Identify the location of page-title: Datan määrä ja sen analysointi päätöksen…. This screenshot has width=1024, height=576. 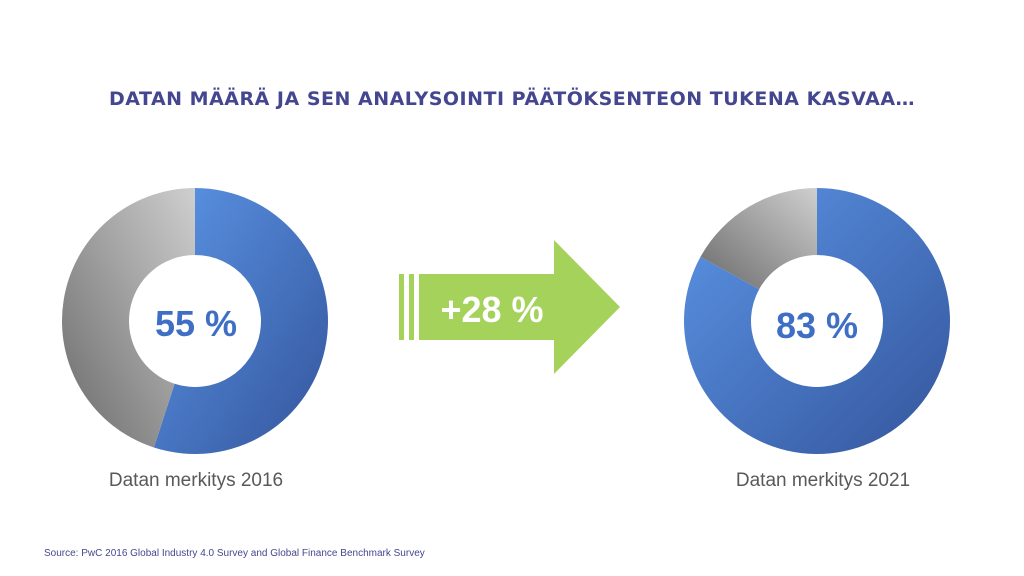
(512, 99).